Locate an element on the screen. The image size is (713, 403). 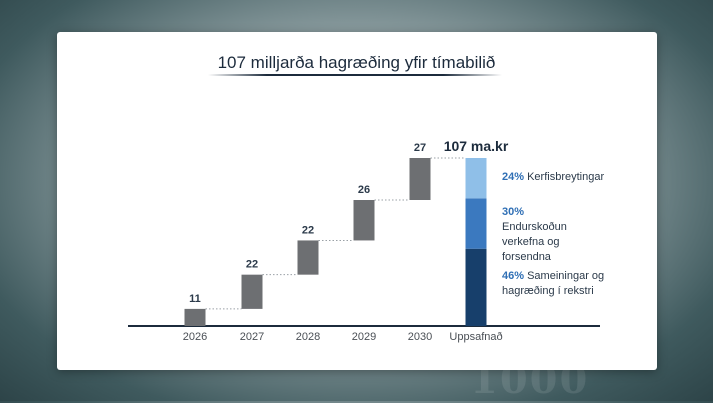
bar-2027 is located at coordinates (252, 291).